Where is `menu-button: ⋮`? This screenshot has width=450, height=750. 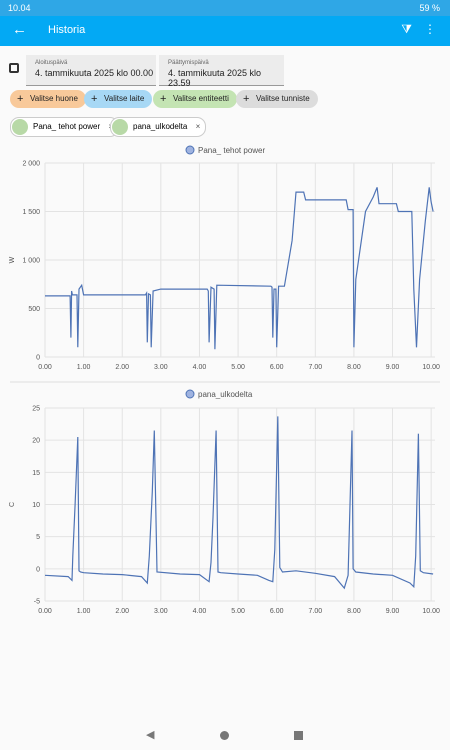
menu-button: ⋮ is located at coordinates (430, 29).